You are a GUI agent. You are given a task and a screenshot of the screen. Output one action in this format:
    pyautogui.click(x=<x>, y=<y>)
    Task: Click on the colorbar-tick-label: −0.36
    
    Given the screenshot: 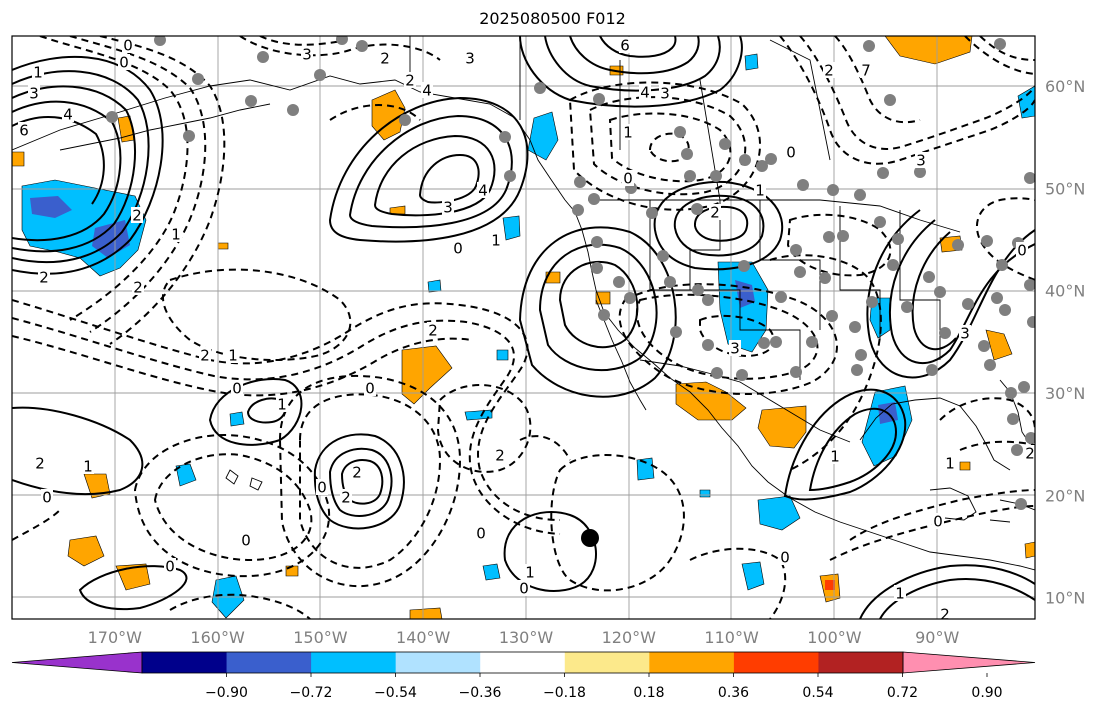 What is the action you would take?
    pyautogui.click(x=480, y=693)
    